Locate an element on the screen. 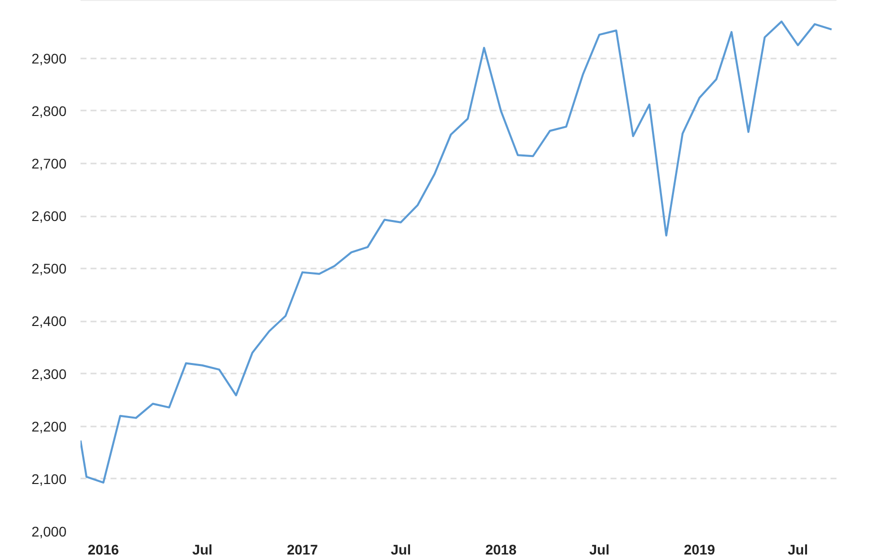 The image size is (888, 560). y-tick-label: 2,600 is located at coordinates (49, 216).